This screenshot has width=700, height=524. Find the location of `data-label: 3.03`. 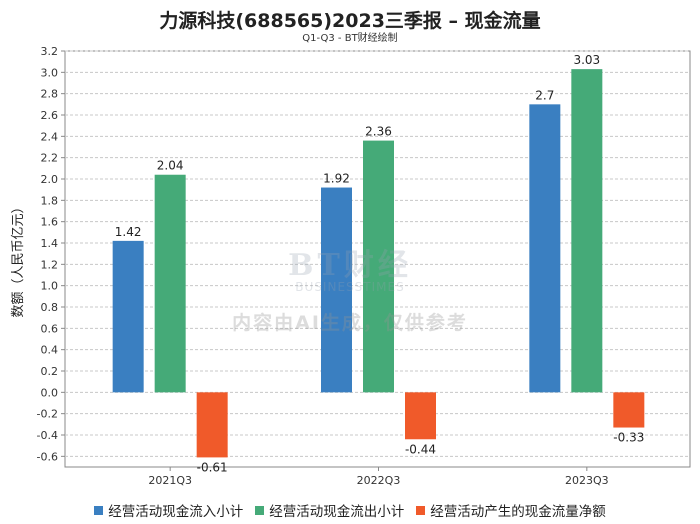

data-label: 3.03 is located at coordinates (586, 60).